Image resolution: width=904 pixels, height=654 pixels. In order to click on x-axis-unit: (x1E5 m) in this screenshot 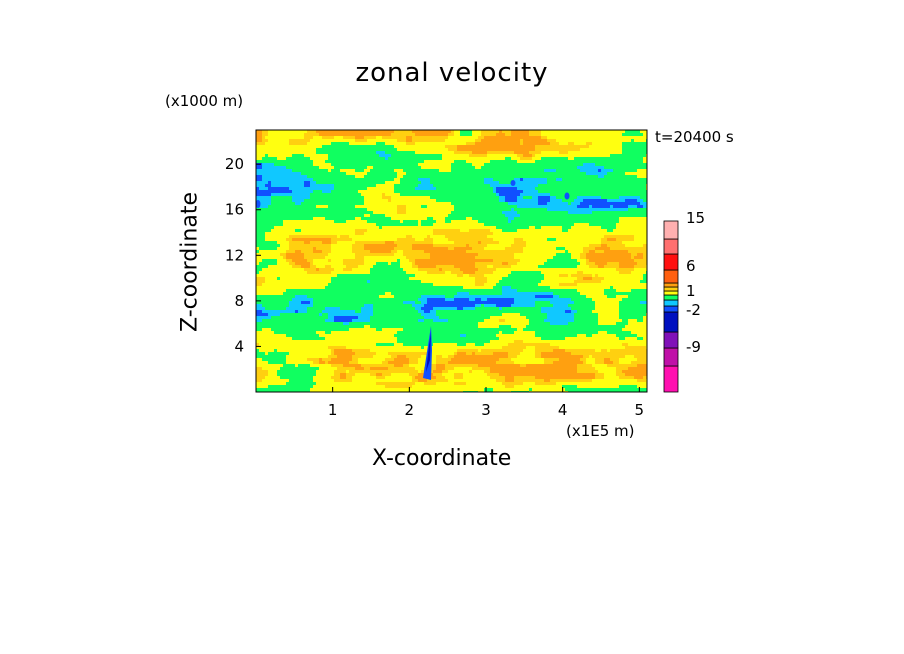, I will do `click(600, 431)`.